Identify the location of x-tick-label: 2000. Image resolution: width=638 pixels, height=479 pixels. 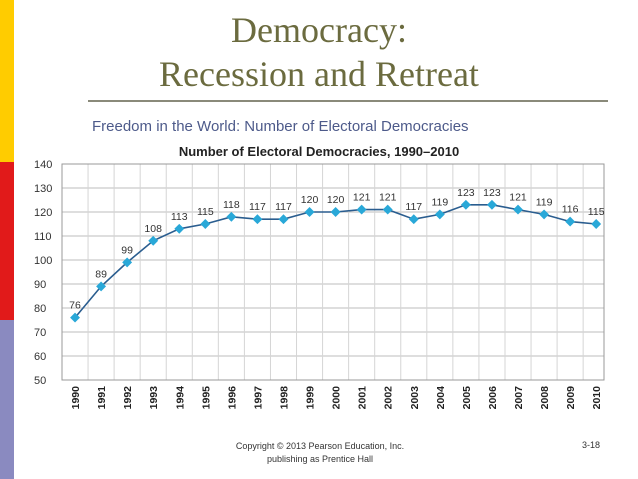
(337, 398).